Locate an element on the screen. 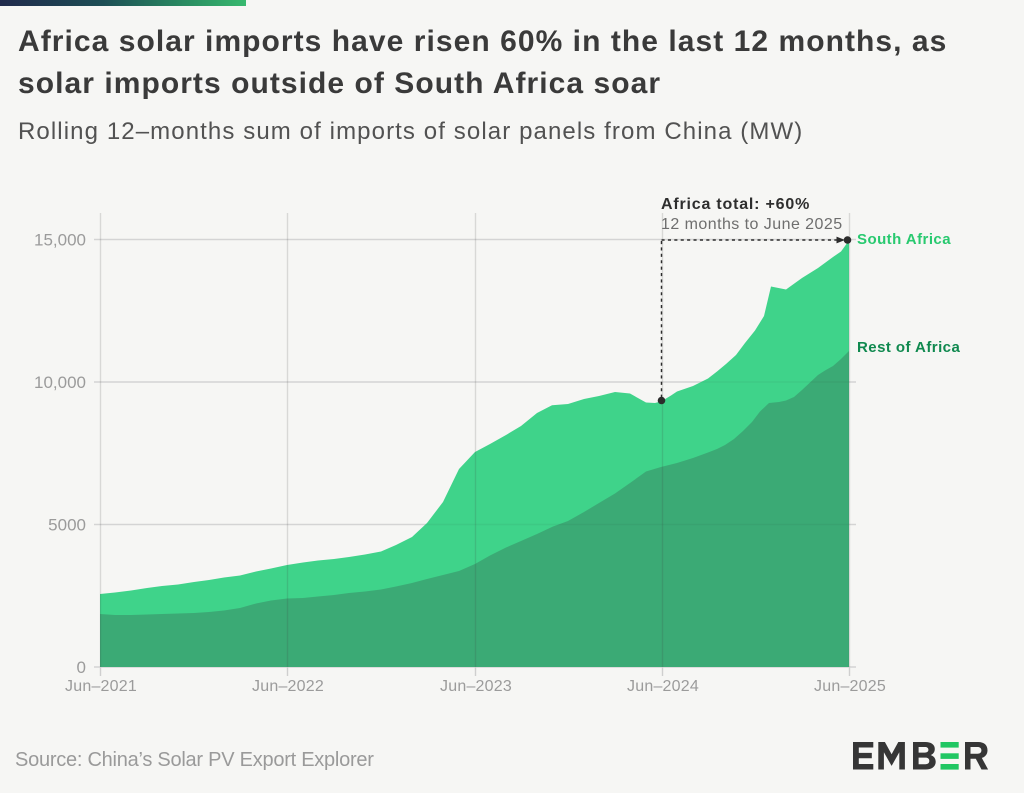 The height and width of the screenshot is (793, 1024). svg-text: 15,000 is located at coordinates (60, 240).